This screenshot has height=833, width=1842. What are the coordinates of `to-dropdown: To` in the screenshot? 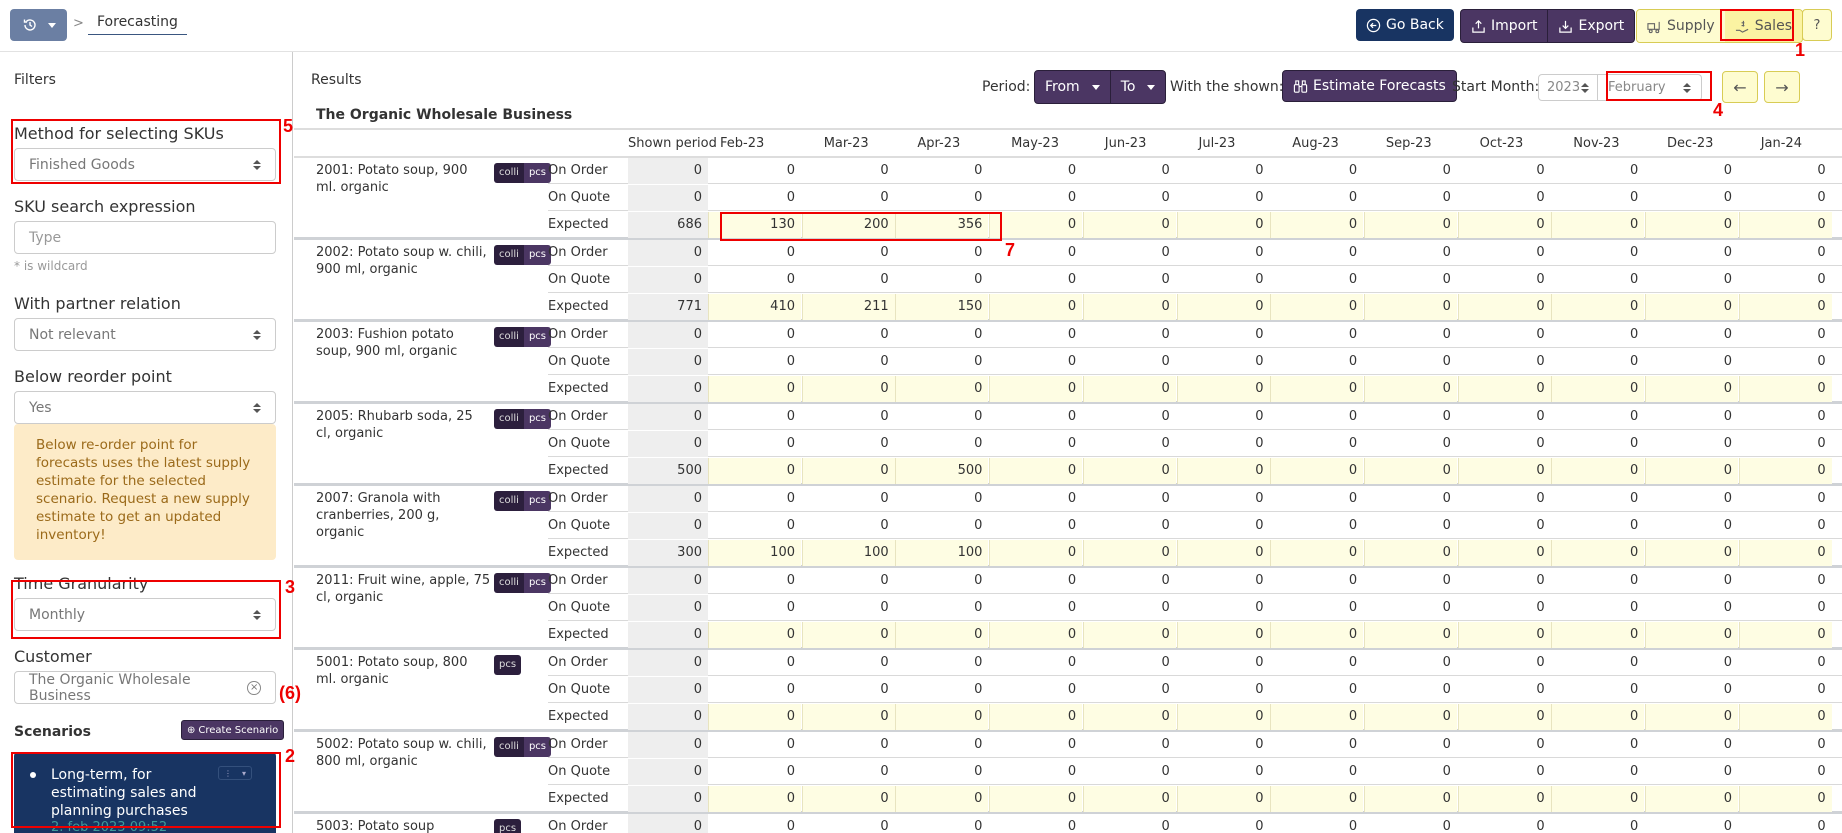 It's located at (1137, 87).